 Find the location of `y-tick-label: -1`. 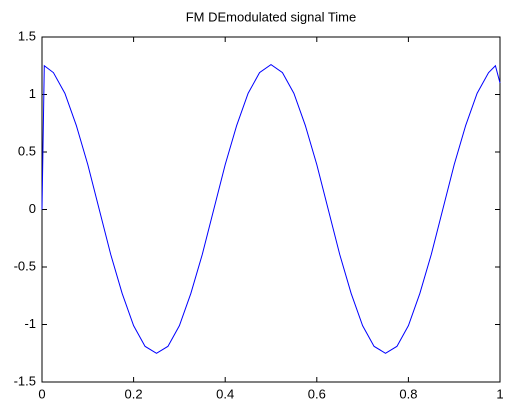

y-tick-label: -1 is located at coordinates (30, 323).